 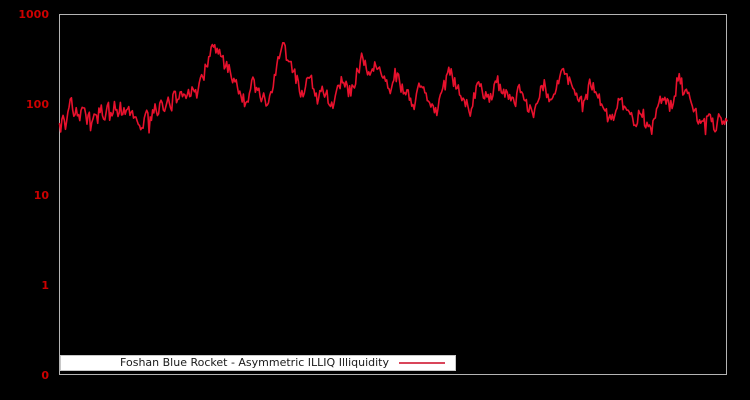 I want to click on legend-line-swatch, so click(x=422, y=363).